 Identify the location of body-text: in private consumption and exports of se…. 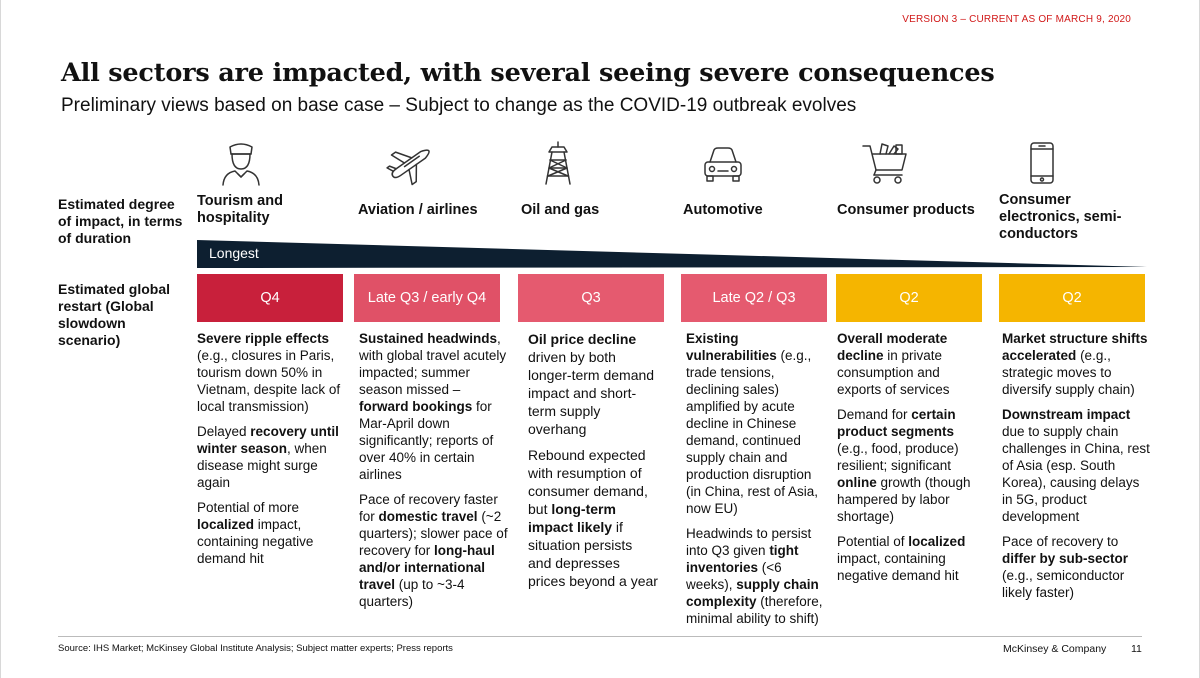
(893, 372).